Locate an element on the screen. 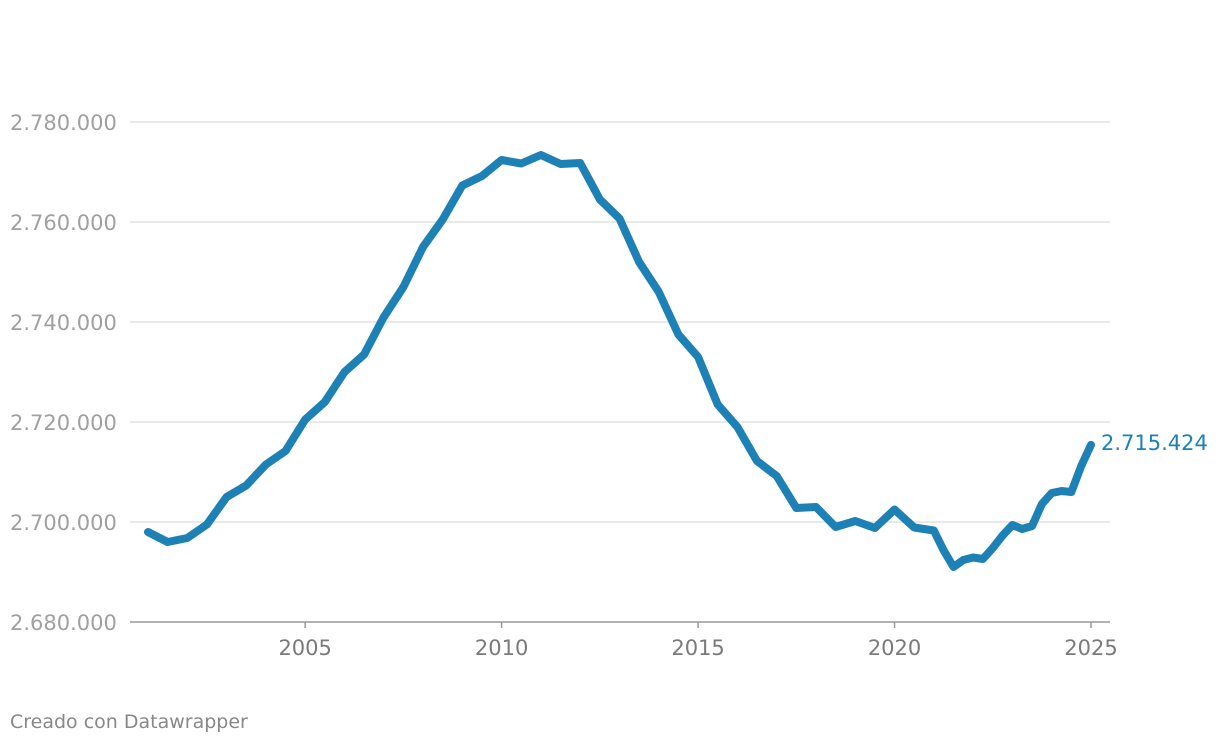  x-tick-label: 2020 is located at coordinates (894, 648).